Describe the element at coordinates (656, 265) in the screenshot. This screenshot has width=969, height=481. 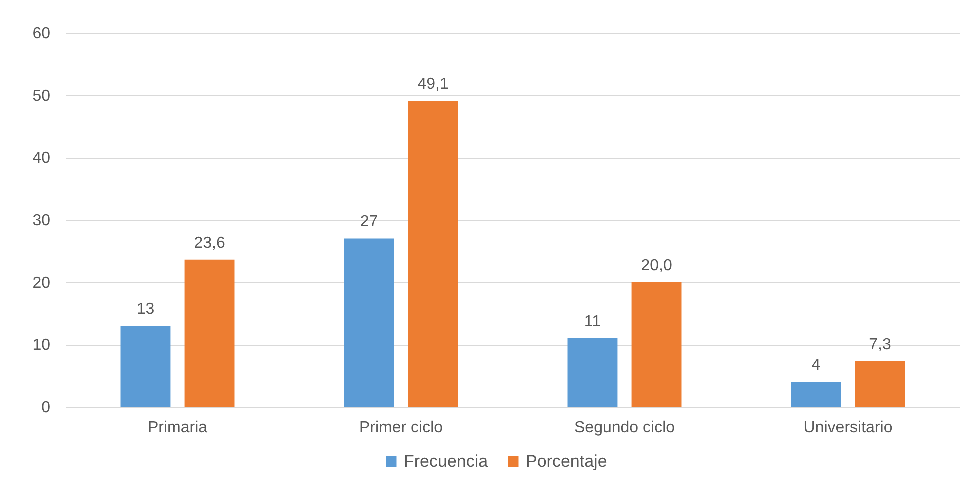
I see `data-label: 20,0` at that location.